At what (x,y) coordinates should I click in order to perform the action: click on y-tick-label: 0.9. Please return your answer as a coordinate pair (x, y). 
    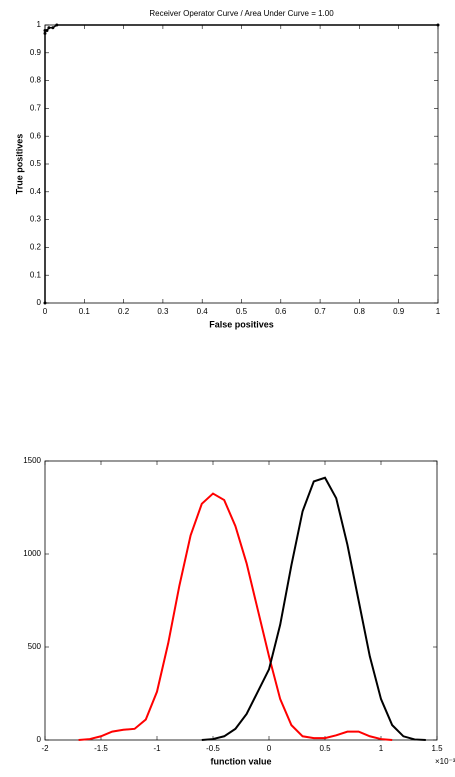
    Looking at the image, I should click on (36, 52).